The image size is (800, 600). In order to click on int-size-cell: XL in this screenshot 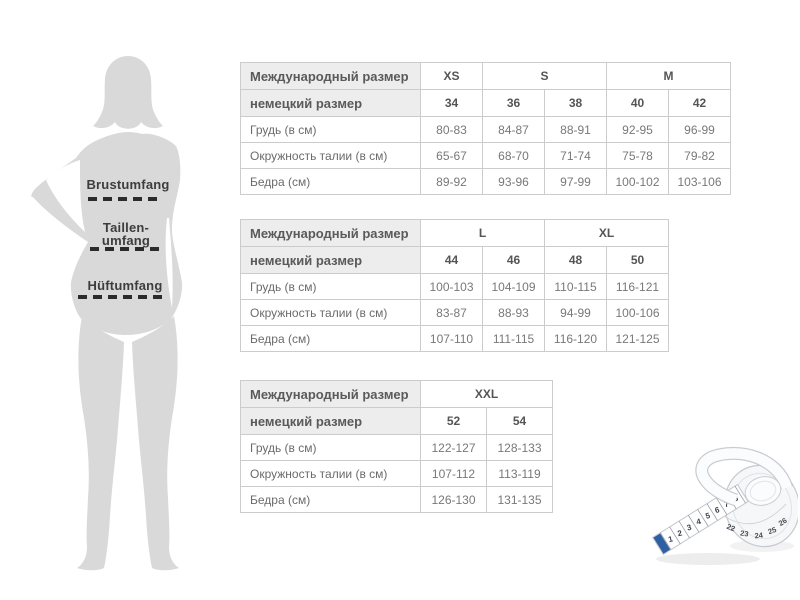, I will do `click(606, 233)`.